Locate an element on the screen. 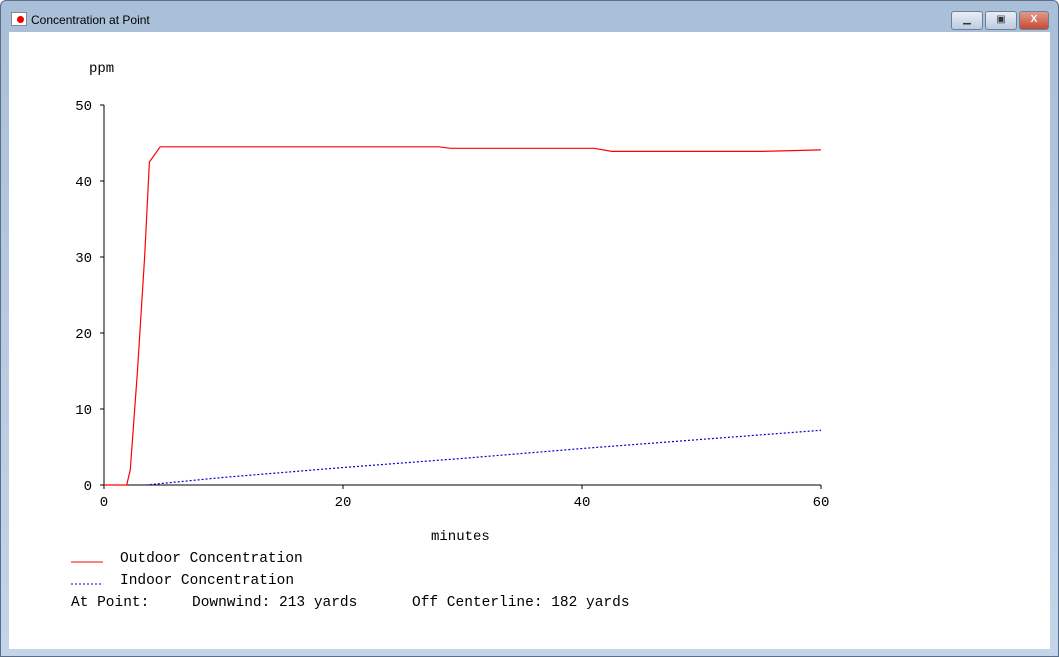 Image resolution: width=1059 pixels, height=657 pixels. x-tick-label: 40 is located at coordinates (582, 503).